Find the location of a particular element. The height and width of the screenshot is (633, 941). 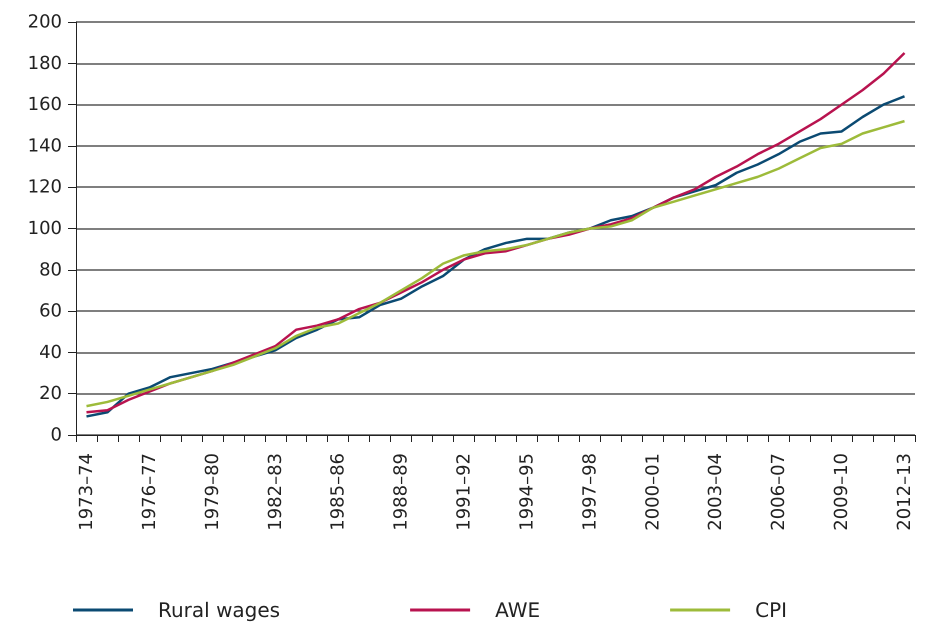

y-tick-label: 140 is located at coordinates (45, 145).